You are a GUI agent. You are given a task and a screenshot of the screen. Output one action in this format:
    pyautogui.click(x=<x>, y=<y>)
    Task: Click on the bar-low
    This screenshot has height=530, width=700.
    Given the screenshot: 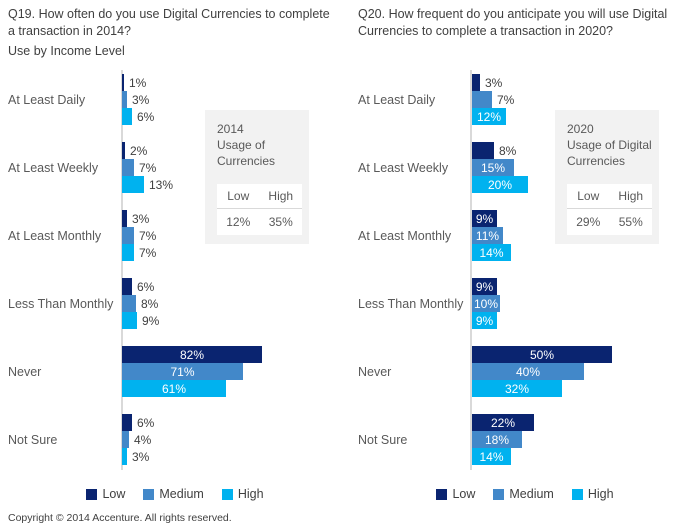 What is the action you would take?
    pyautogui.click(x=483, y=150)
    